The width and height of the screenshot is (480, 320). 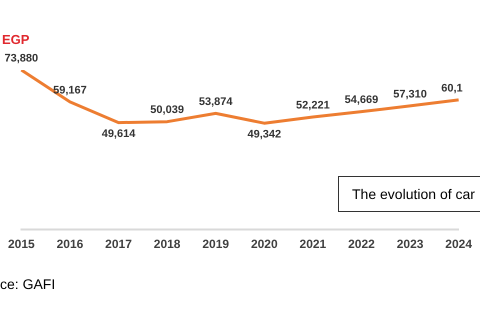 I want to click on text: ce: GAFI, so click(x=28, y=284).